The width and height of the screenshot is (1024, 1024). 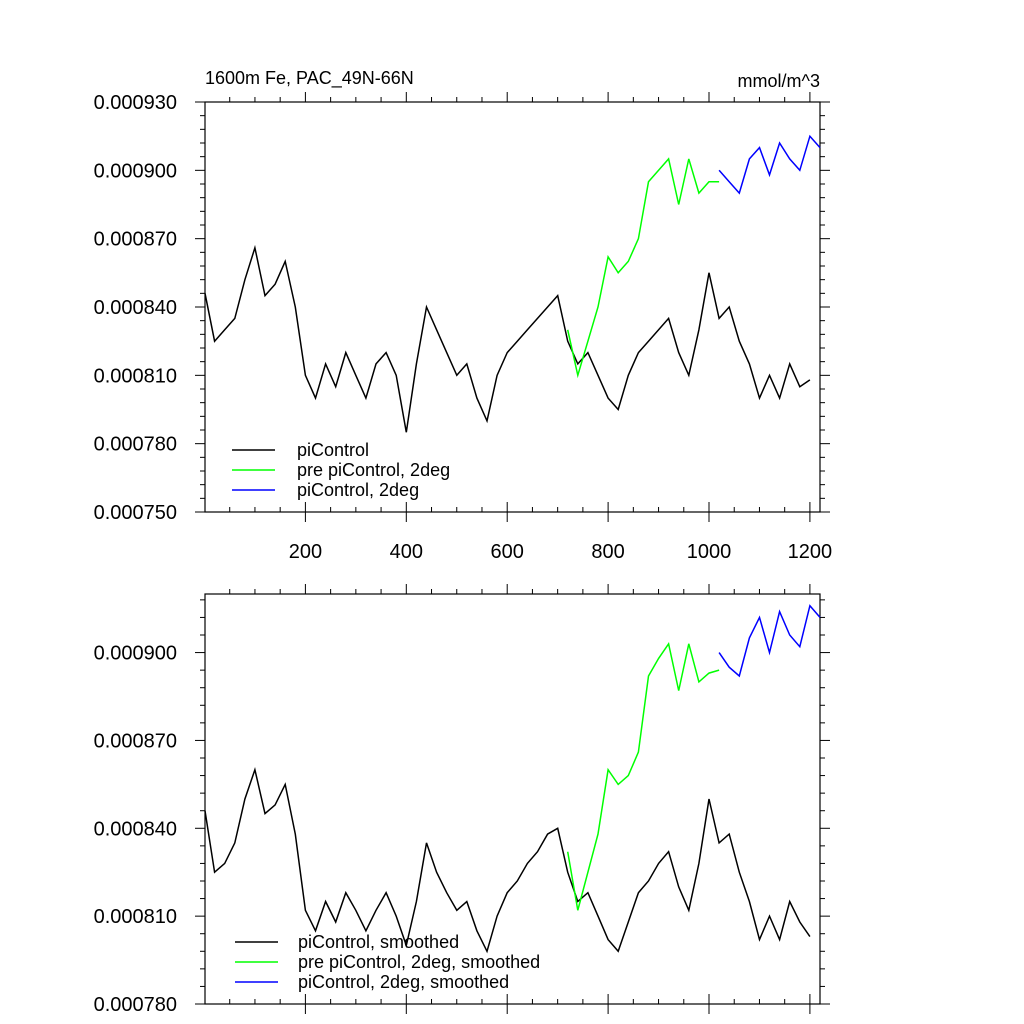 I want to click on legend-label: pre piControl, 2deg, smoothed, so click(x=419, y=962).